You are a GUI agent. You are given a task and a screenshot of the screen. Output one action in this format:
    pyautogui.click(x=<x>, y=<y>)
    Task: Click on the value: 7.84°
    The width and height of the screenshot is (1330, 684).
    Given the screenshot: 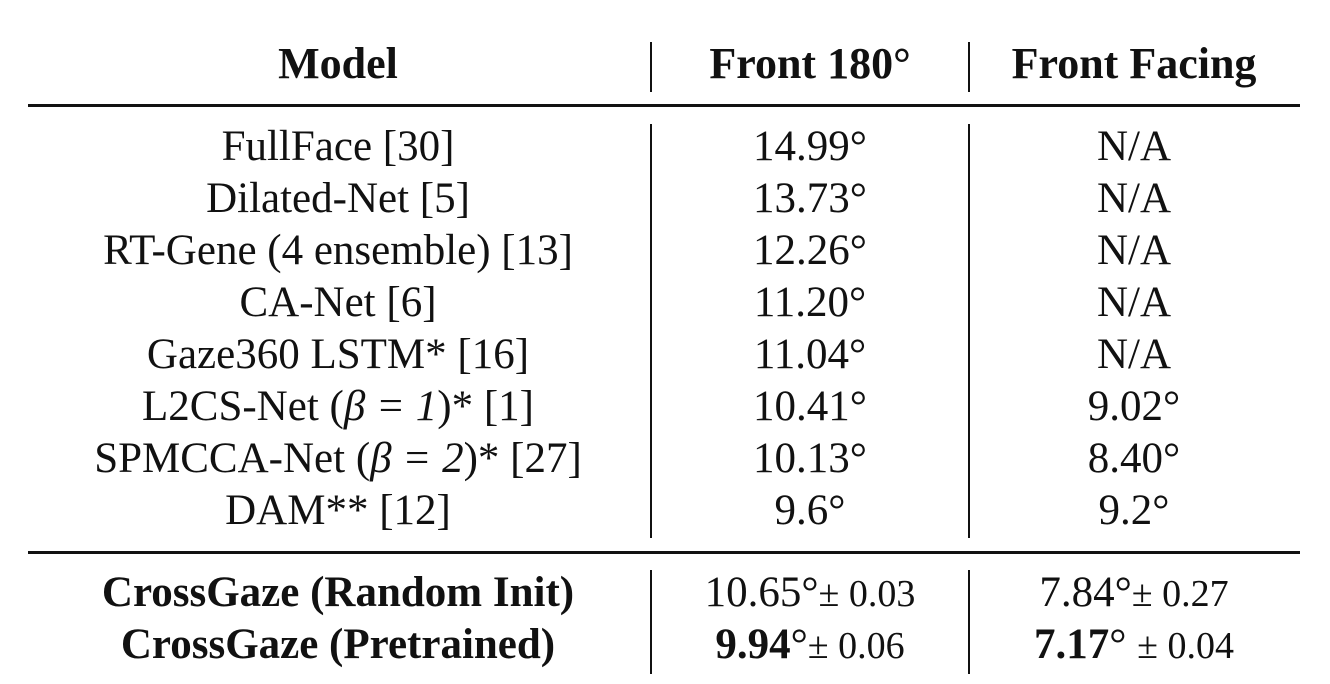 What is the action you would take?
    pyautogui.click(x=1085, y=592)
    